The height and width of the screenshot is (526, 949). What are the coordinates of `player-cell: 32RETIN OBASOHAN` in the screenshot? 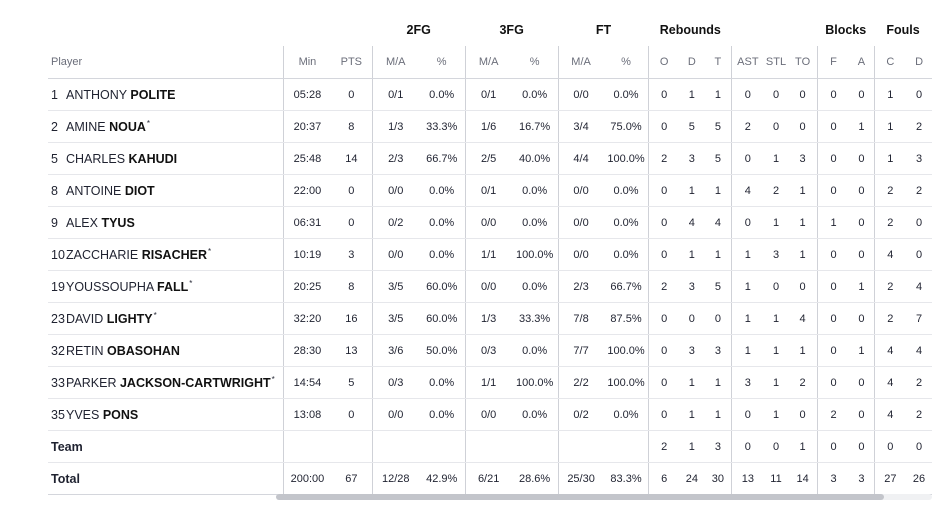 It's located at (166, 350).